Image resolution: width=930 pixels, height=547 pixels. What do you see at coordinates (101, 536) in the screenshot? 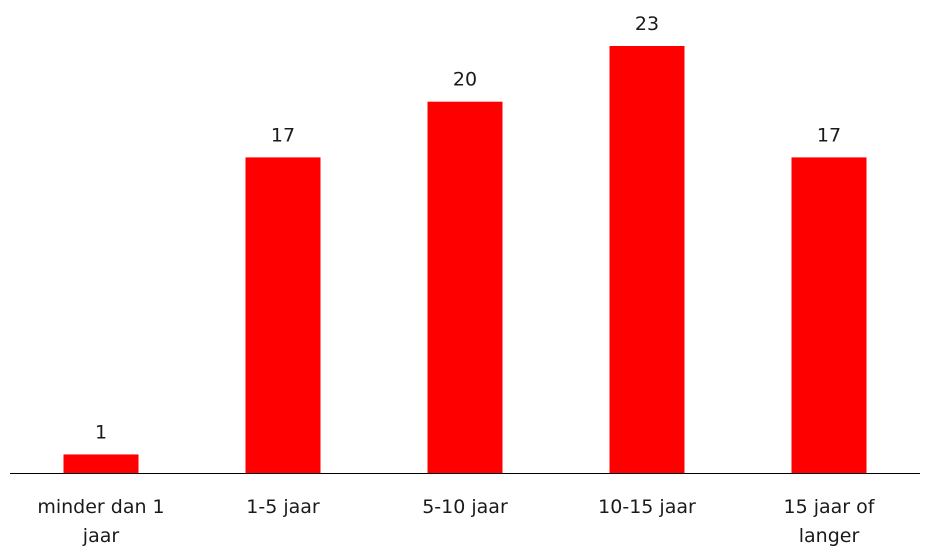
I see `category-label-0-line-1: jaar` at bounding box center [101, 536].